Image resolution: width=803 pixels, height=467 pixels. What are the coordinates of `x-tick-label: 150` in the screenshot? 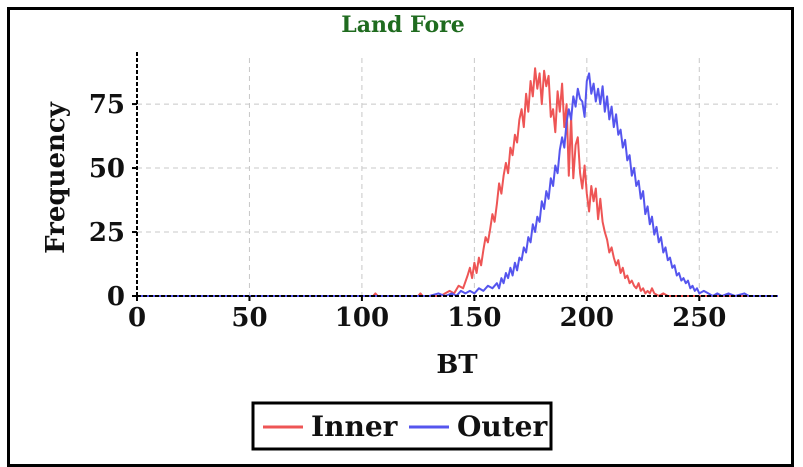 It's located at (474, 318).